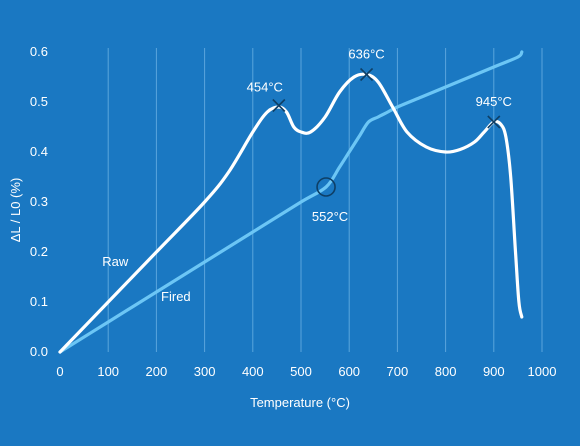 The height and width of the screenshot is (446, 580). What do you see at coordinates (494, 371) in the screenshot?
I see `x-tick-label-900: 900` at bounding box center [494, 371].